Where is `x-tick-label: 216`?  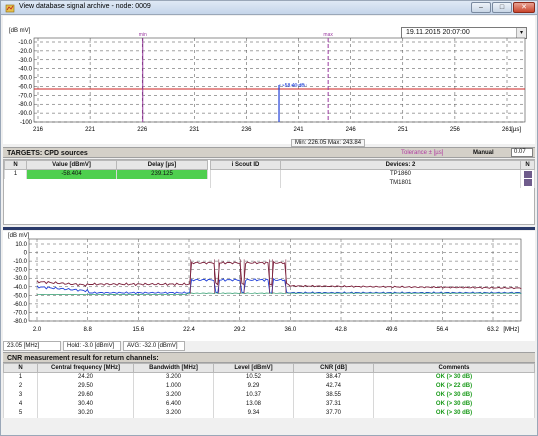
x-tick-label: 216 is located at coordinates (38, 130).